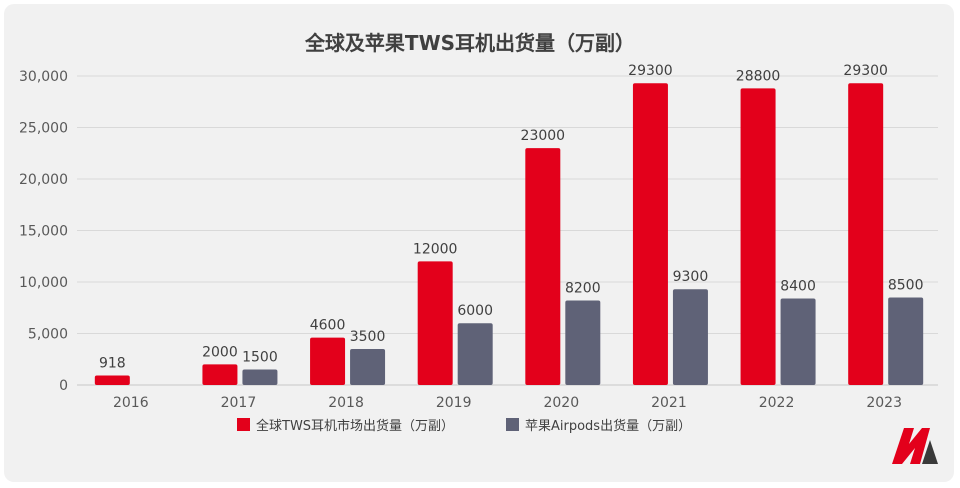  I want to click on data-label-global-2023: 29300, so click(865, 71).